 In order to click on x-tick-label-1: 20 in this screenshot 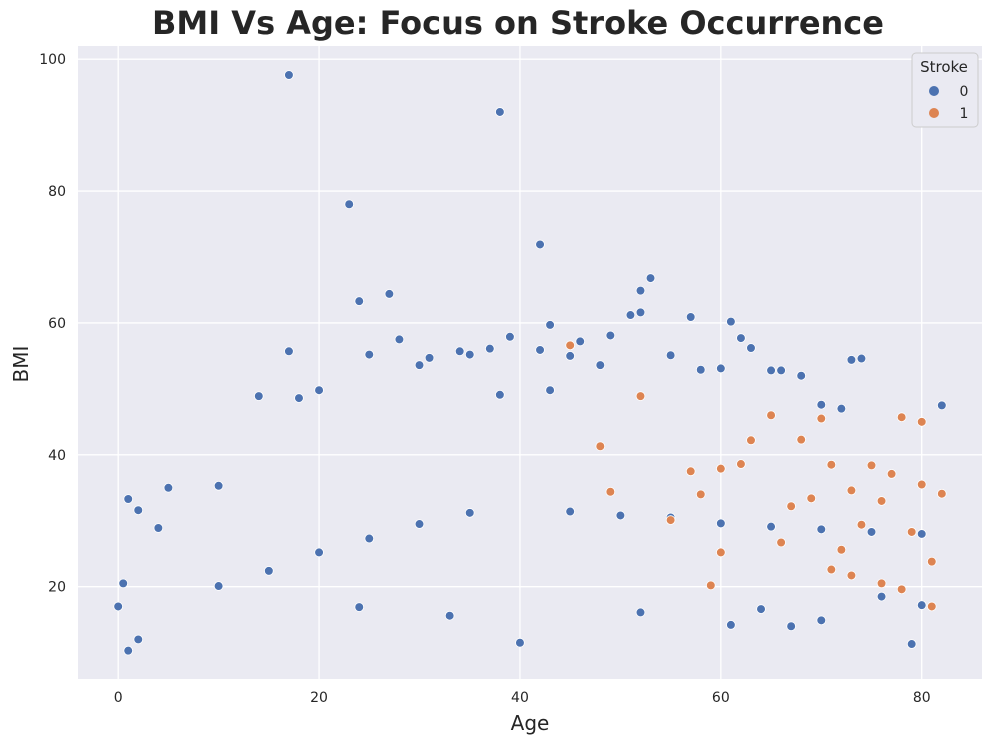, I will do `click(319, 698)`.